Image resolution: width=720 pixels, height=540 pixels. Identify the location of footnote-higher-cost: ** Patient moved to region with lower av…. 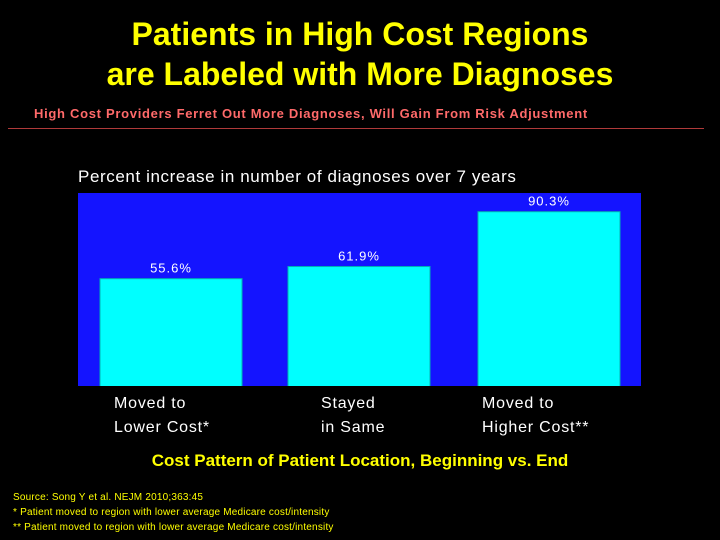
(173, 527).